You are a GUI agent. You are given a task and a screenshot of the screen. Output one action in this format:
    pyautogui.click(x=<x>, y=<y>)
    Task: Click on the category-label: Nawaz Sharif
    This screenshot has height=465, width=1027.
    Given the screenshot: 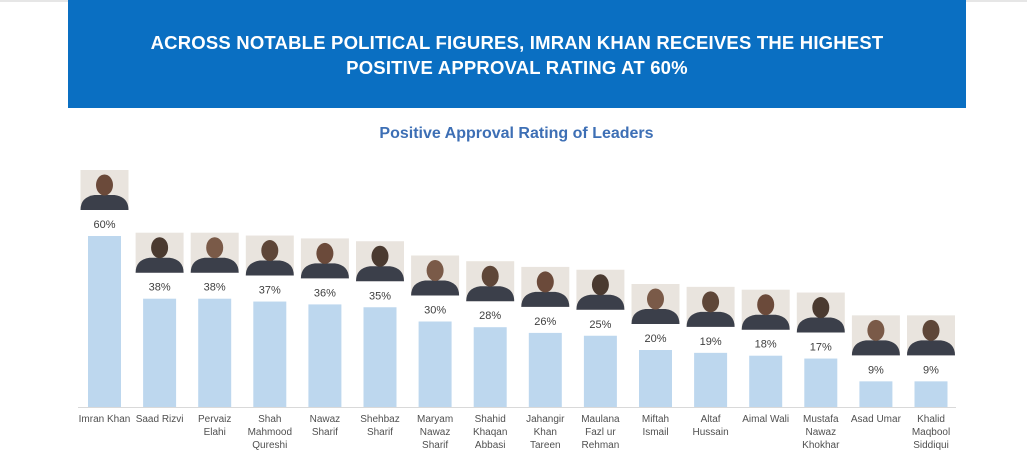 What is the action you would take?
    pyautogui.click(x=325, y=426)
    